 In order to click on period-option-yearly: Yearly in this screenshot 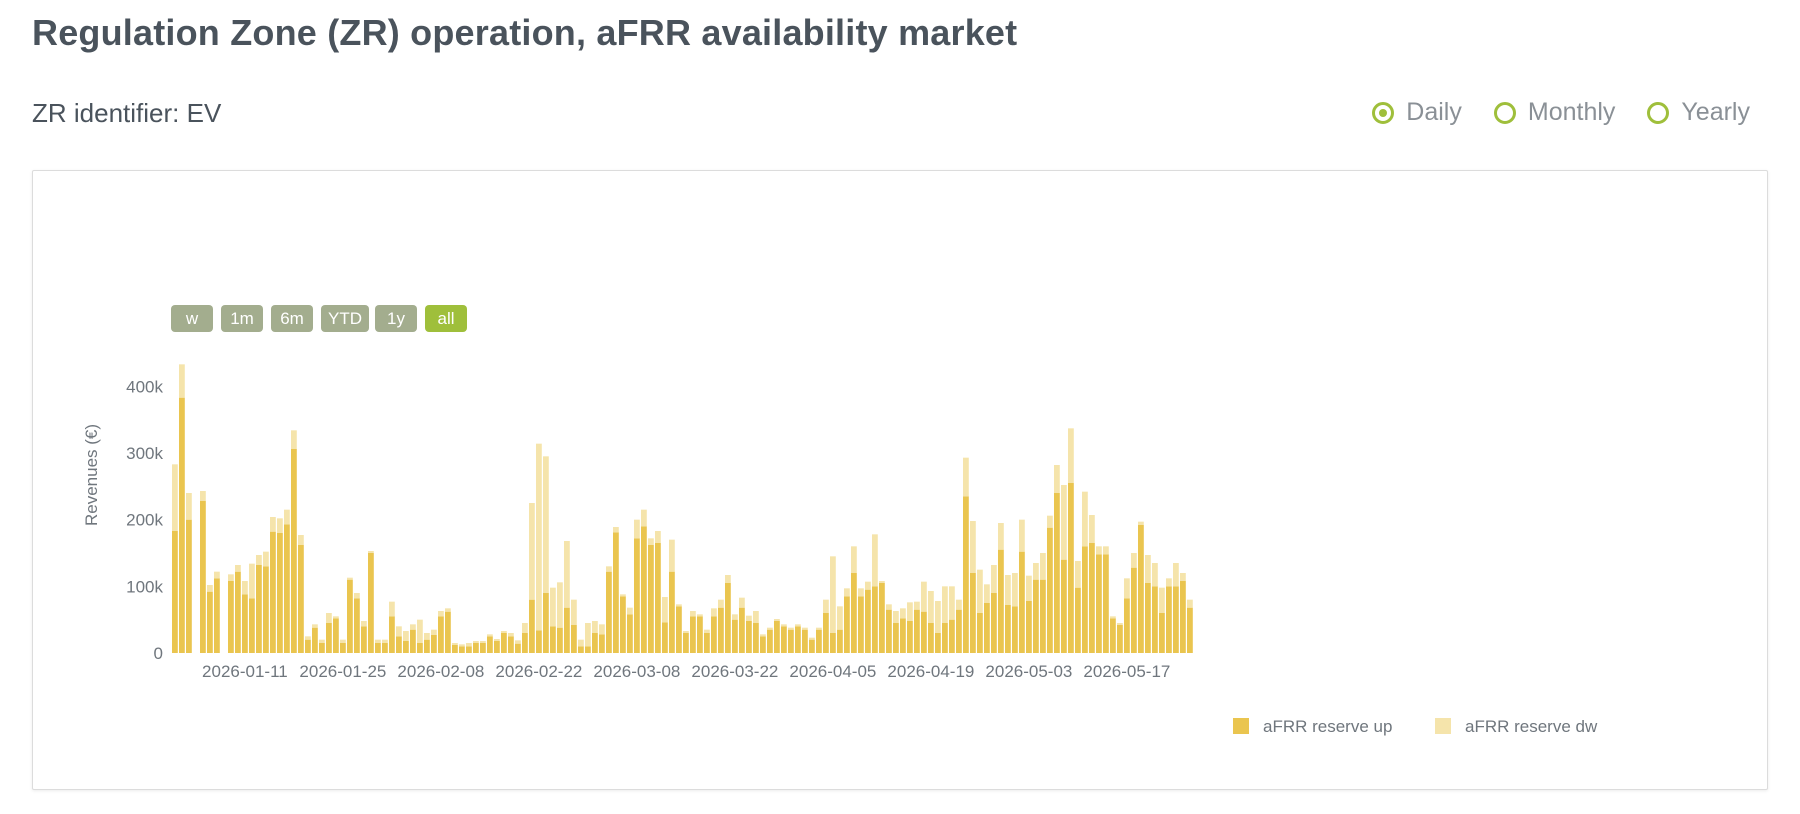, I will do `click(1698, 112)`.